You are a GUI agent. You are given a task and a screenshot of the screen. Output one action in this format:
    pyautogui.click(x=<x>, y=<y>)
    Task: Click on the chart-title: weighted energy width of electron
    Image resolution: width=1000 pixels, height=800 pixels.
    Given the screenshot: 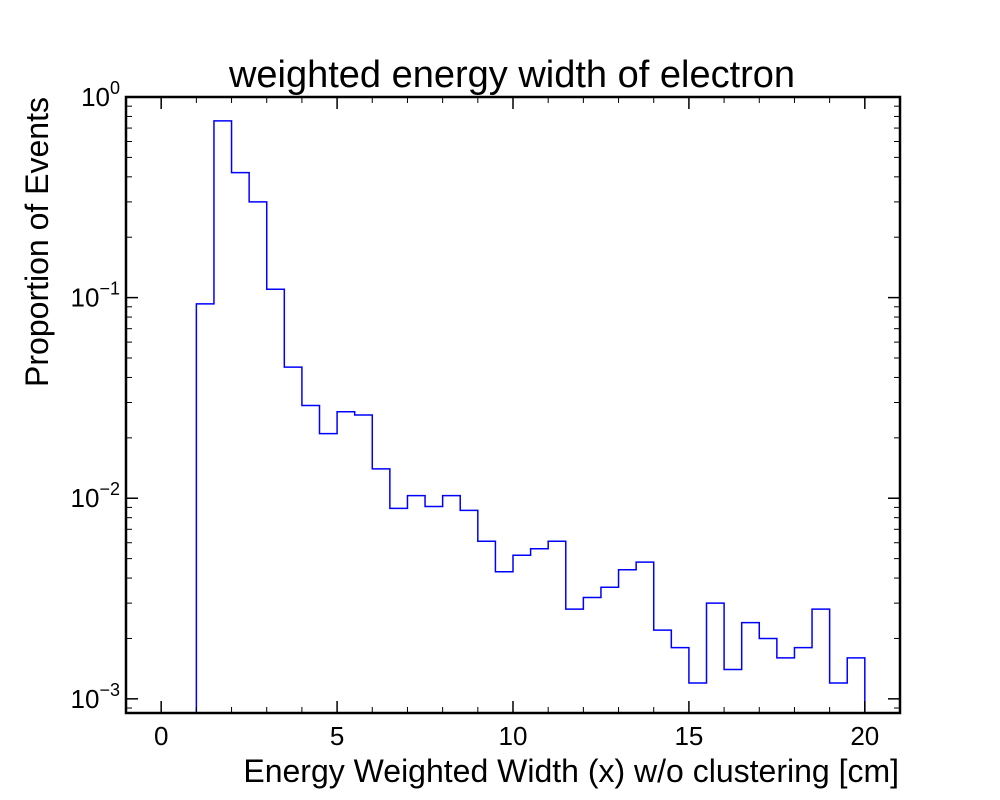 What is the action you would take?
    pyautogui.click(x=511, y=75)
    